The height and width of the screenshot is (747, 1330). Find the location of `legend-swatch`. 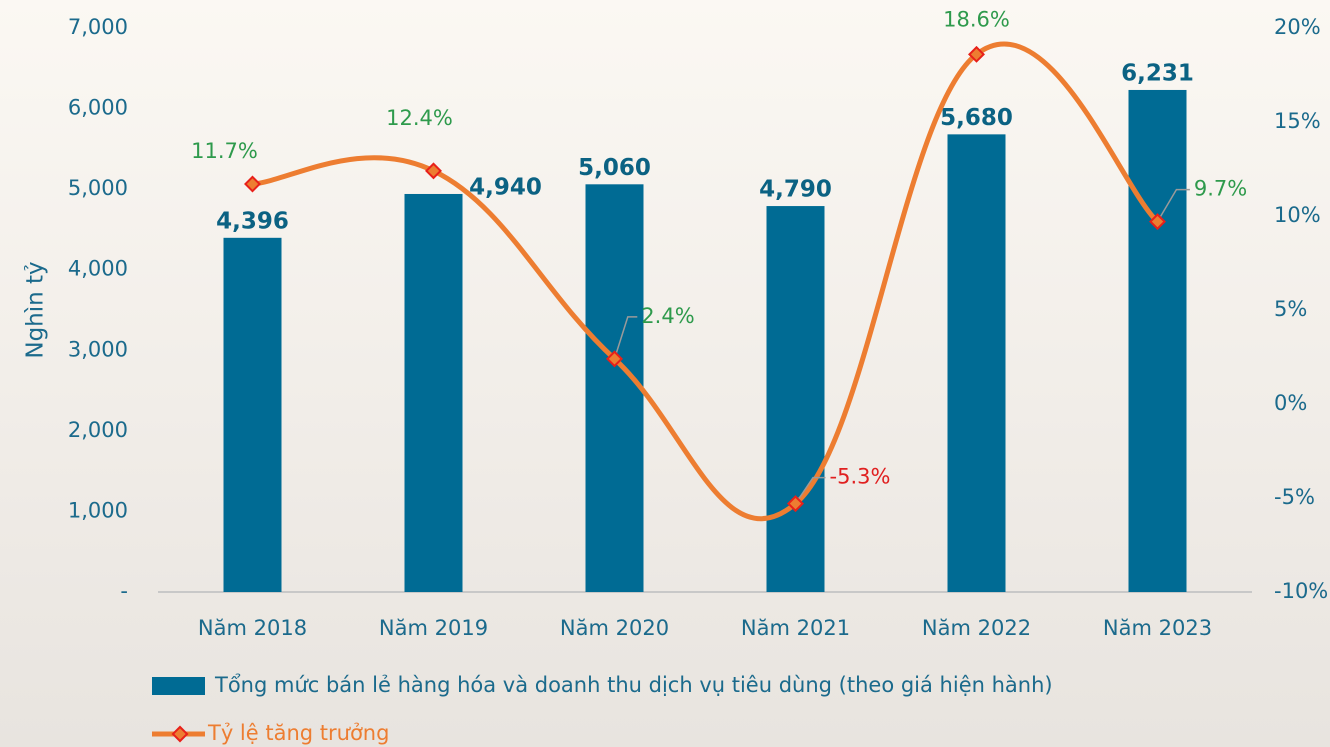

legend-swatch is located at coordinates (178, 686).